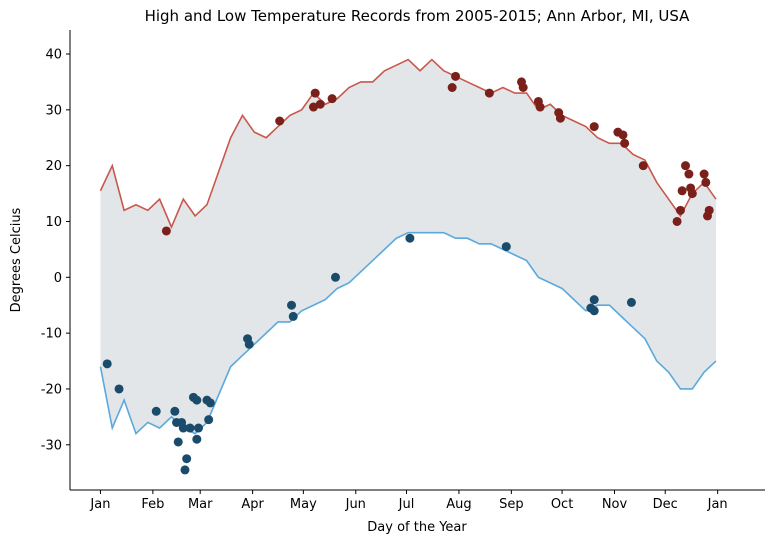  I want to click on x-tick-label: Nov, so click(615, 504).